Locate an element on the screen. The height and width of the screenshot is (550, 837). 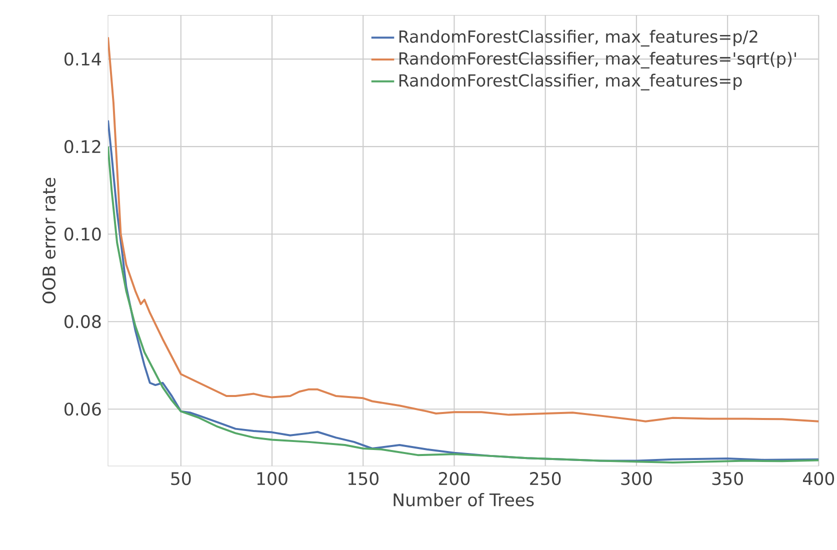
y-tick-label: 0.14 is located at coordinates (82, 59).